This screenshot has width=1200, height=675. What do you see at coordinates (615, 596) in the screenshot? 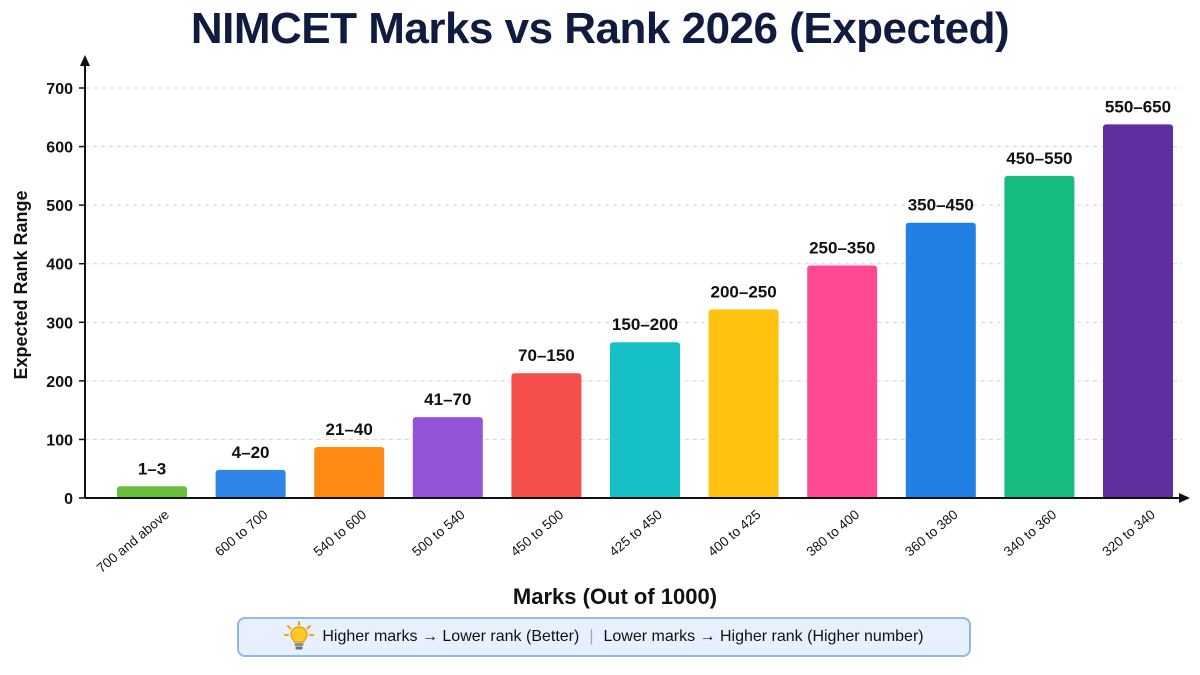
I see `x-axis-label: Marks (Out of 1000)` at bounding box center [615, 596].